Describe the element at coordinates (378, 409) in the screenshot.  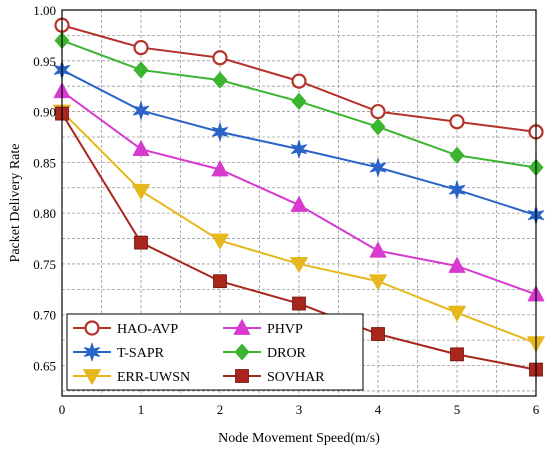
I see `x-tick-label: 4` at that location.